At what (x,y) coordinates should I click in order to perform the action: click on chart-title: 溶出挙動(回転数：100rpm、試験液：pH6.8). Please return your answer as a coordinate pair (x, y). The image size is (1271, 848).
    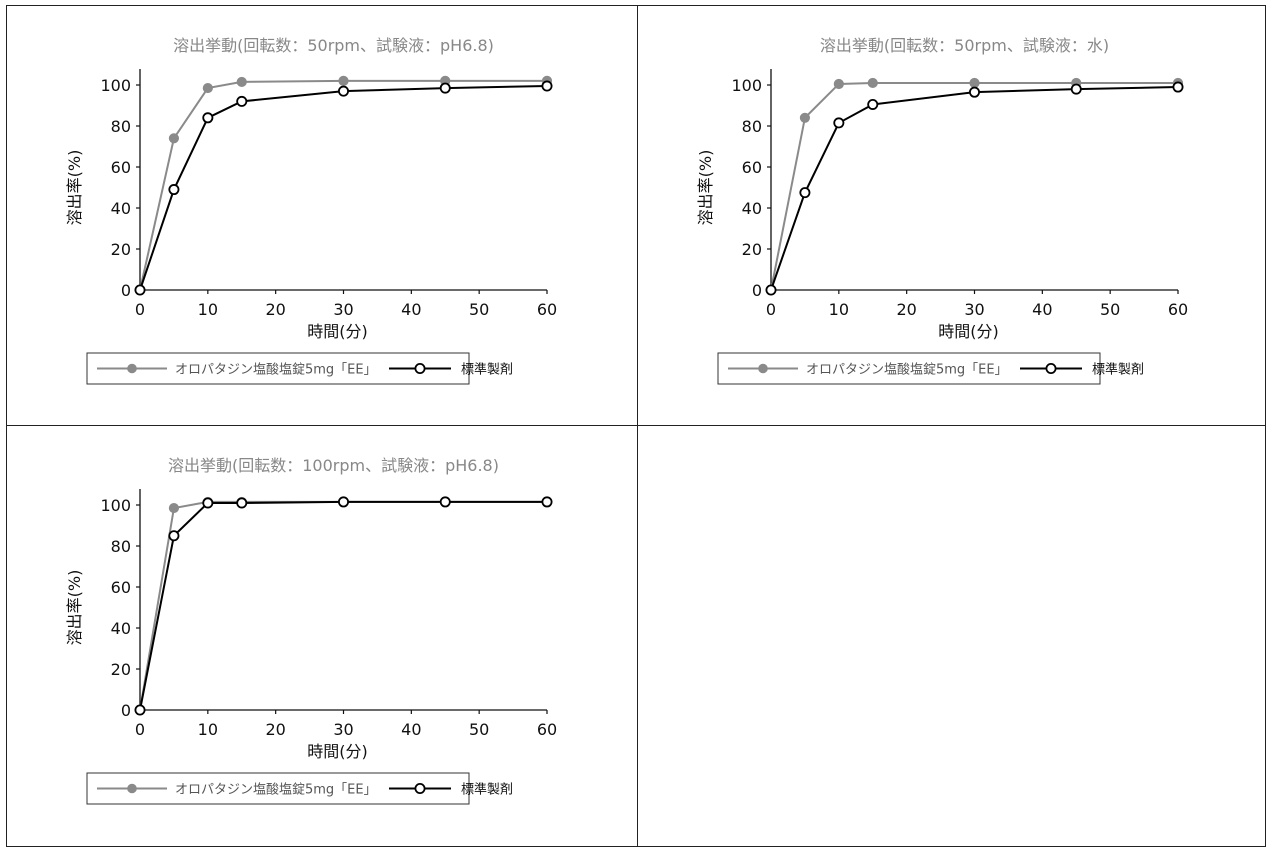
    Looking at the image, I should click on (333, 465).